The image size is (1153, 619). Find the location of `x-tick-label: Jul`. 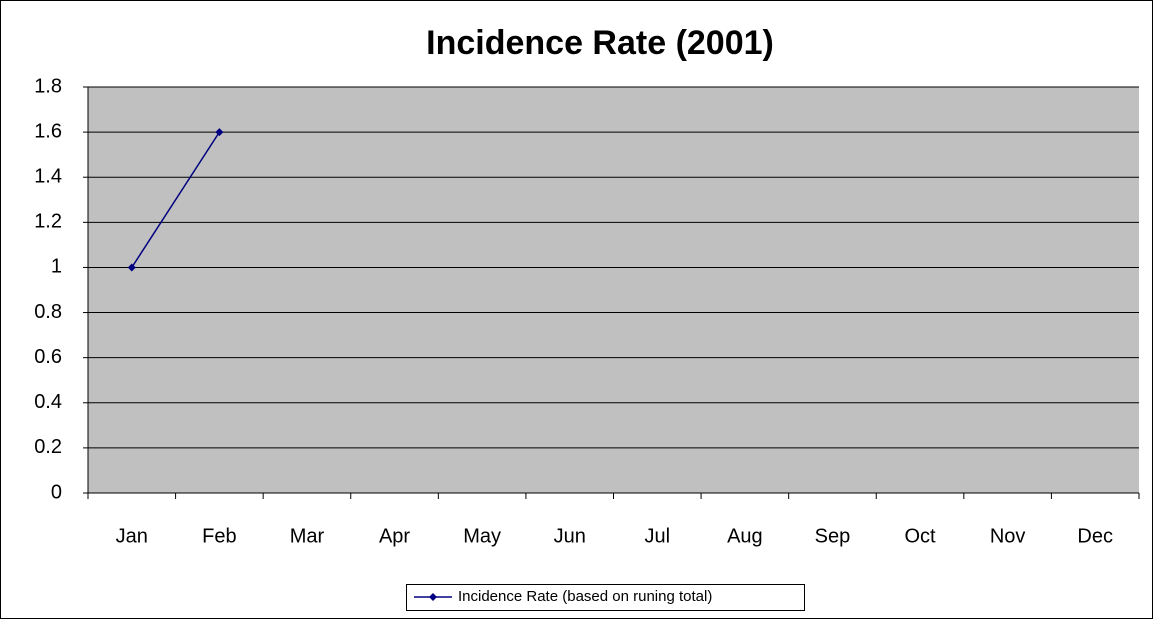

x-tick-label: Jul is located at coordinates (658, 536).